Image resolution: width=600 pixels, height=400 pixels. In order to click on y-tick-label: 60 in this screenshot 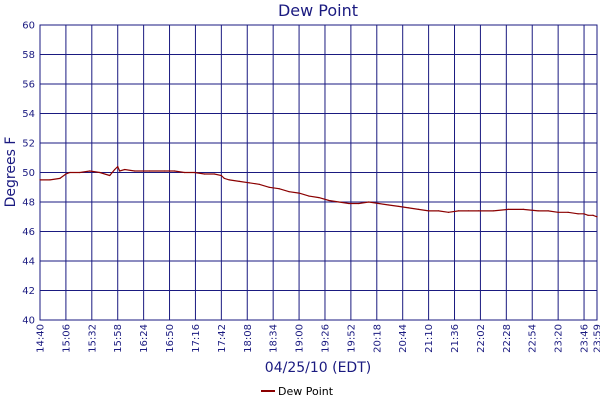, I will do `click(28, 26)`.